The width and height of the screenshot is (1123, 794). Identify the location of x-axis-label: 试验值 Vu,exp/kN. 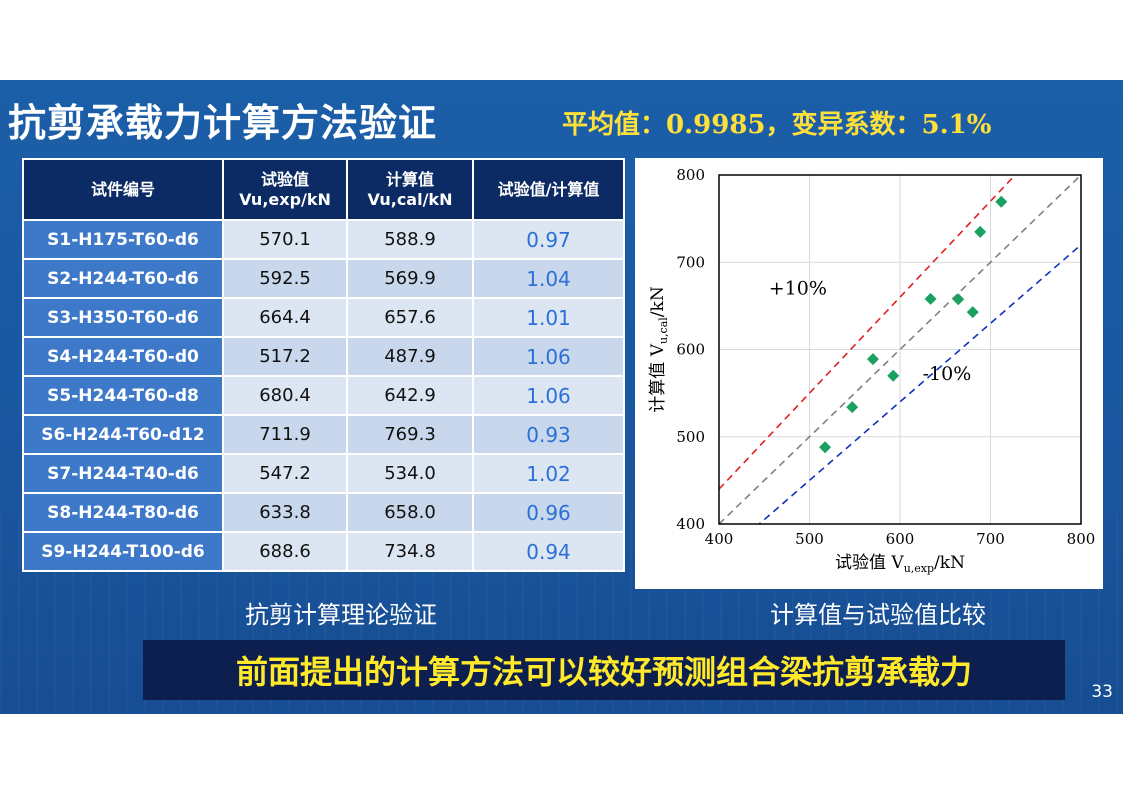
(900, 564).